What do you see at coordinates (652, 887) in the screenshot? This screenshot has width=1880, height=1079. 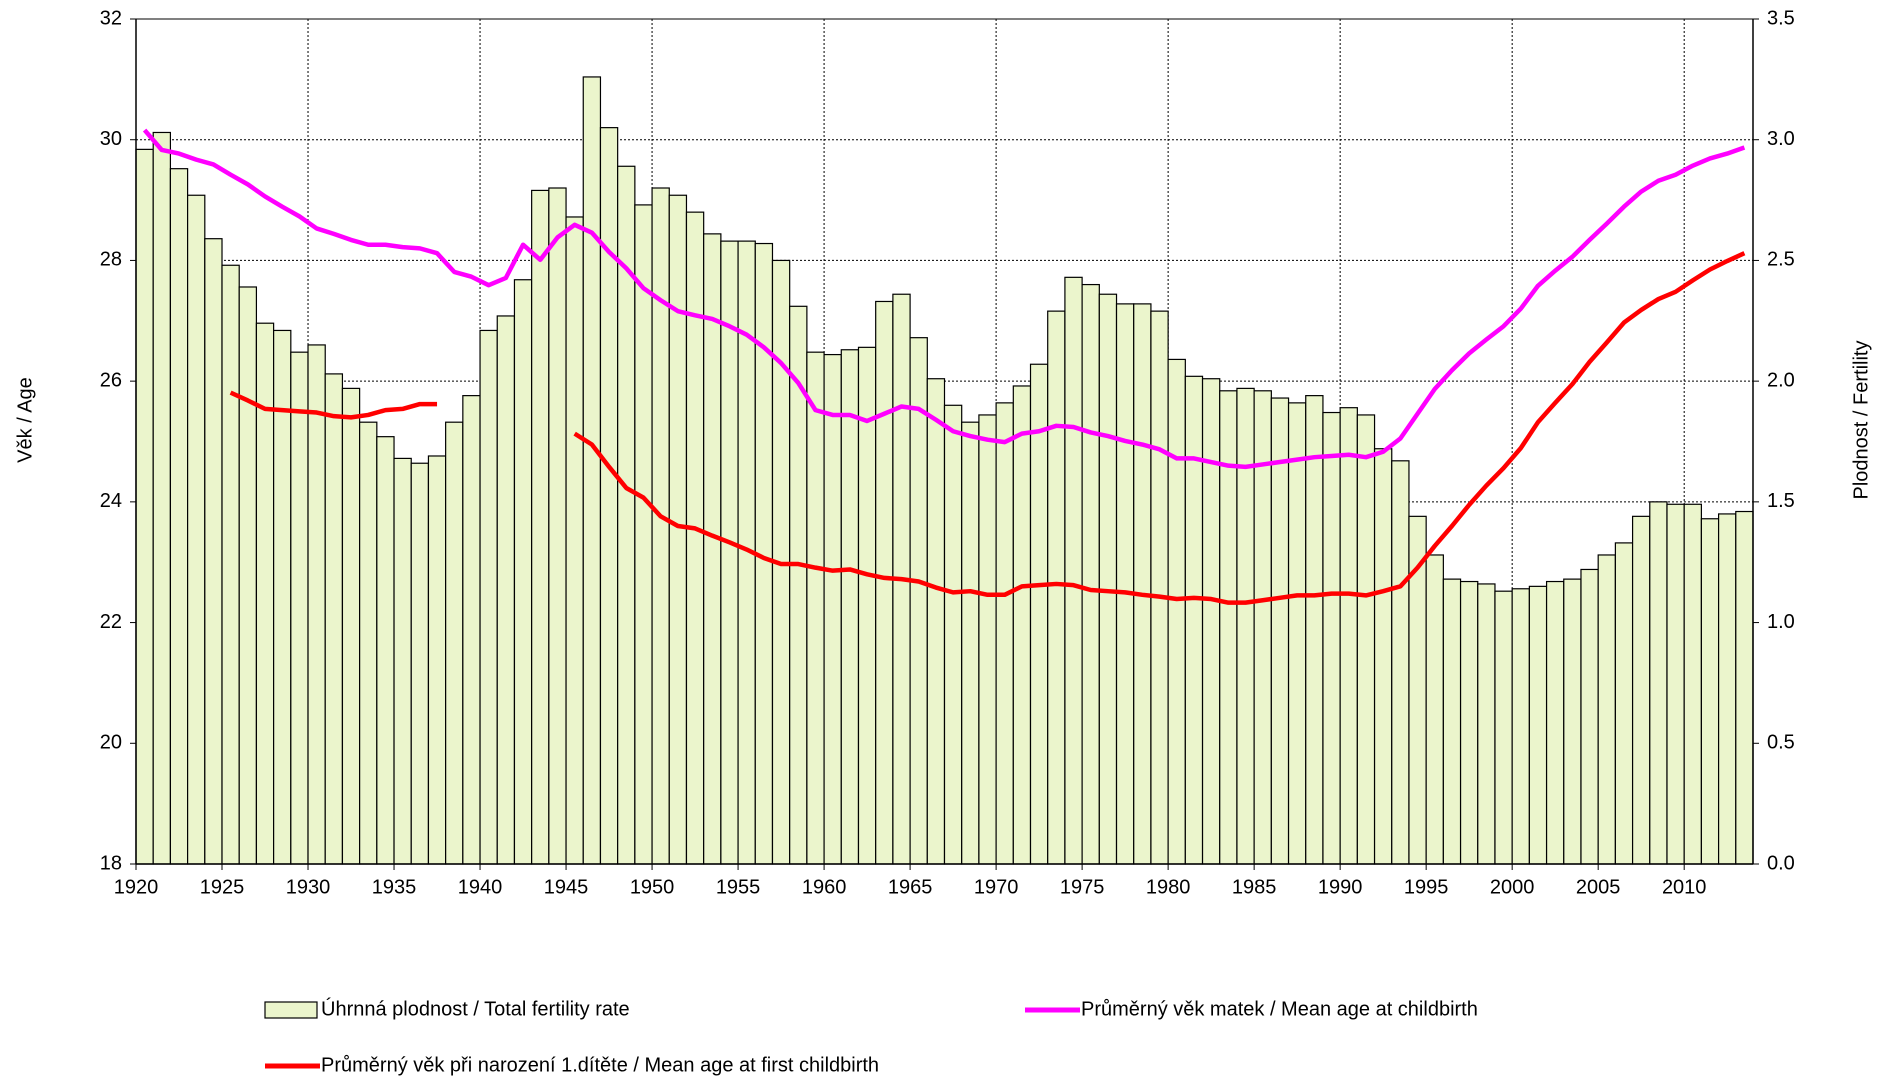 I see `x-tick-label: 1950` at bounding box center [652, 887].